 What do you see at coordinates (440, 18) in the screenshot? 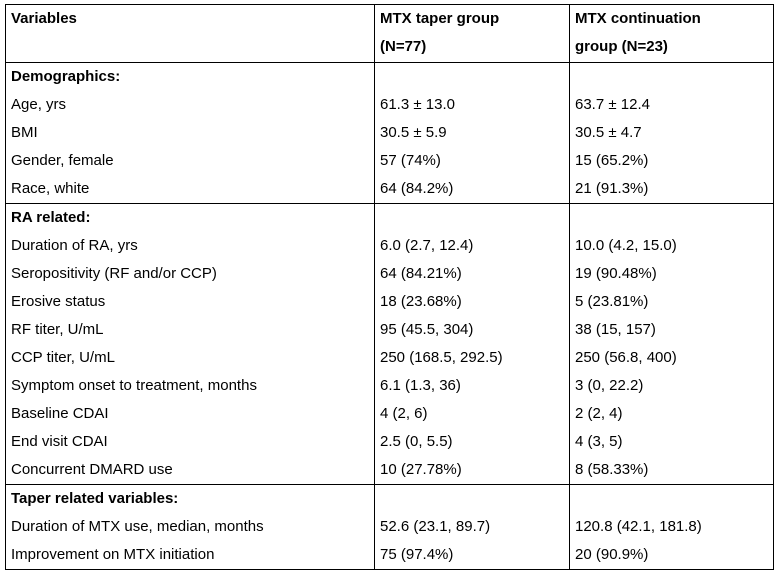
I see `header-text: MTX taper group` at bounding box center [440, 18].